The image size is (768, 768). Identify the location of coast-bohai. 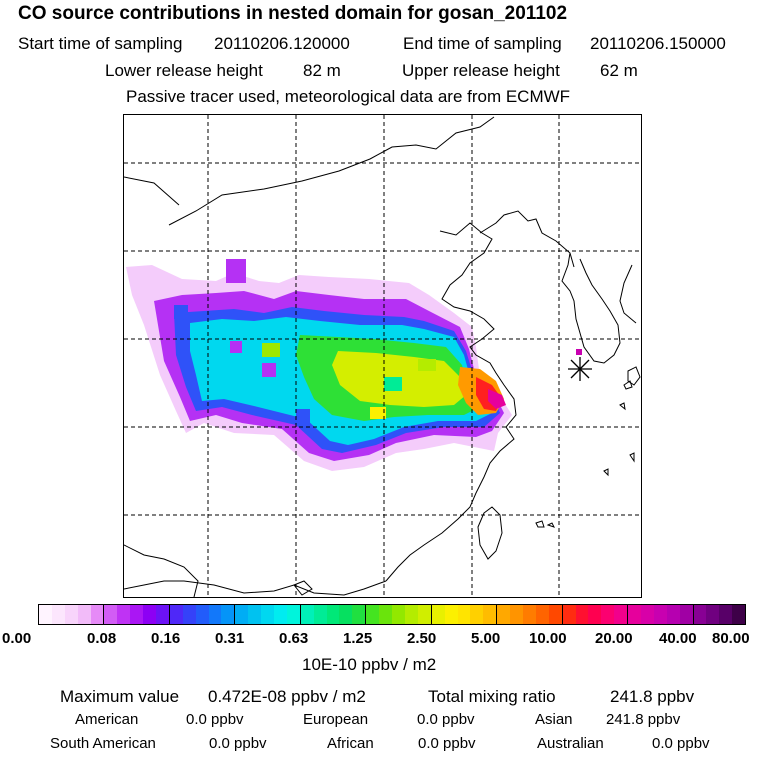
(451, 402).